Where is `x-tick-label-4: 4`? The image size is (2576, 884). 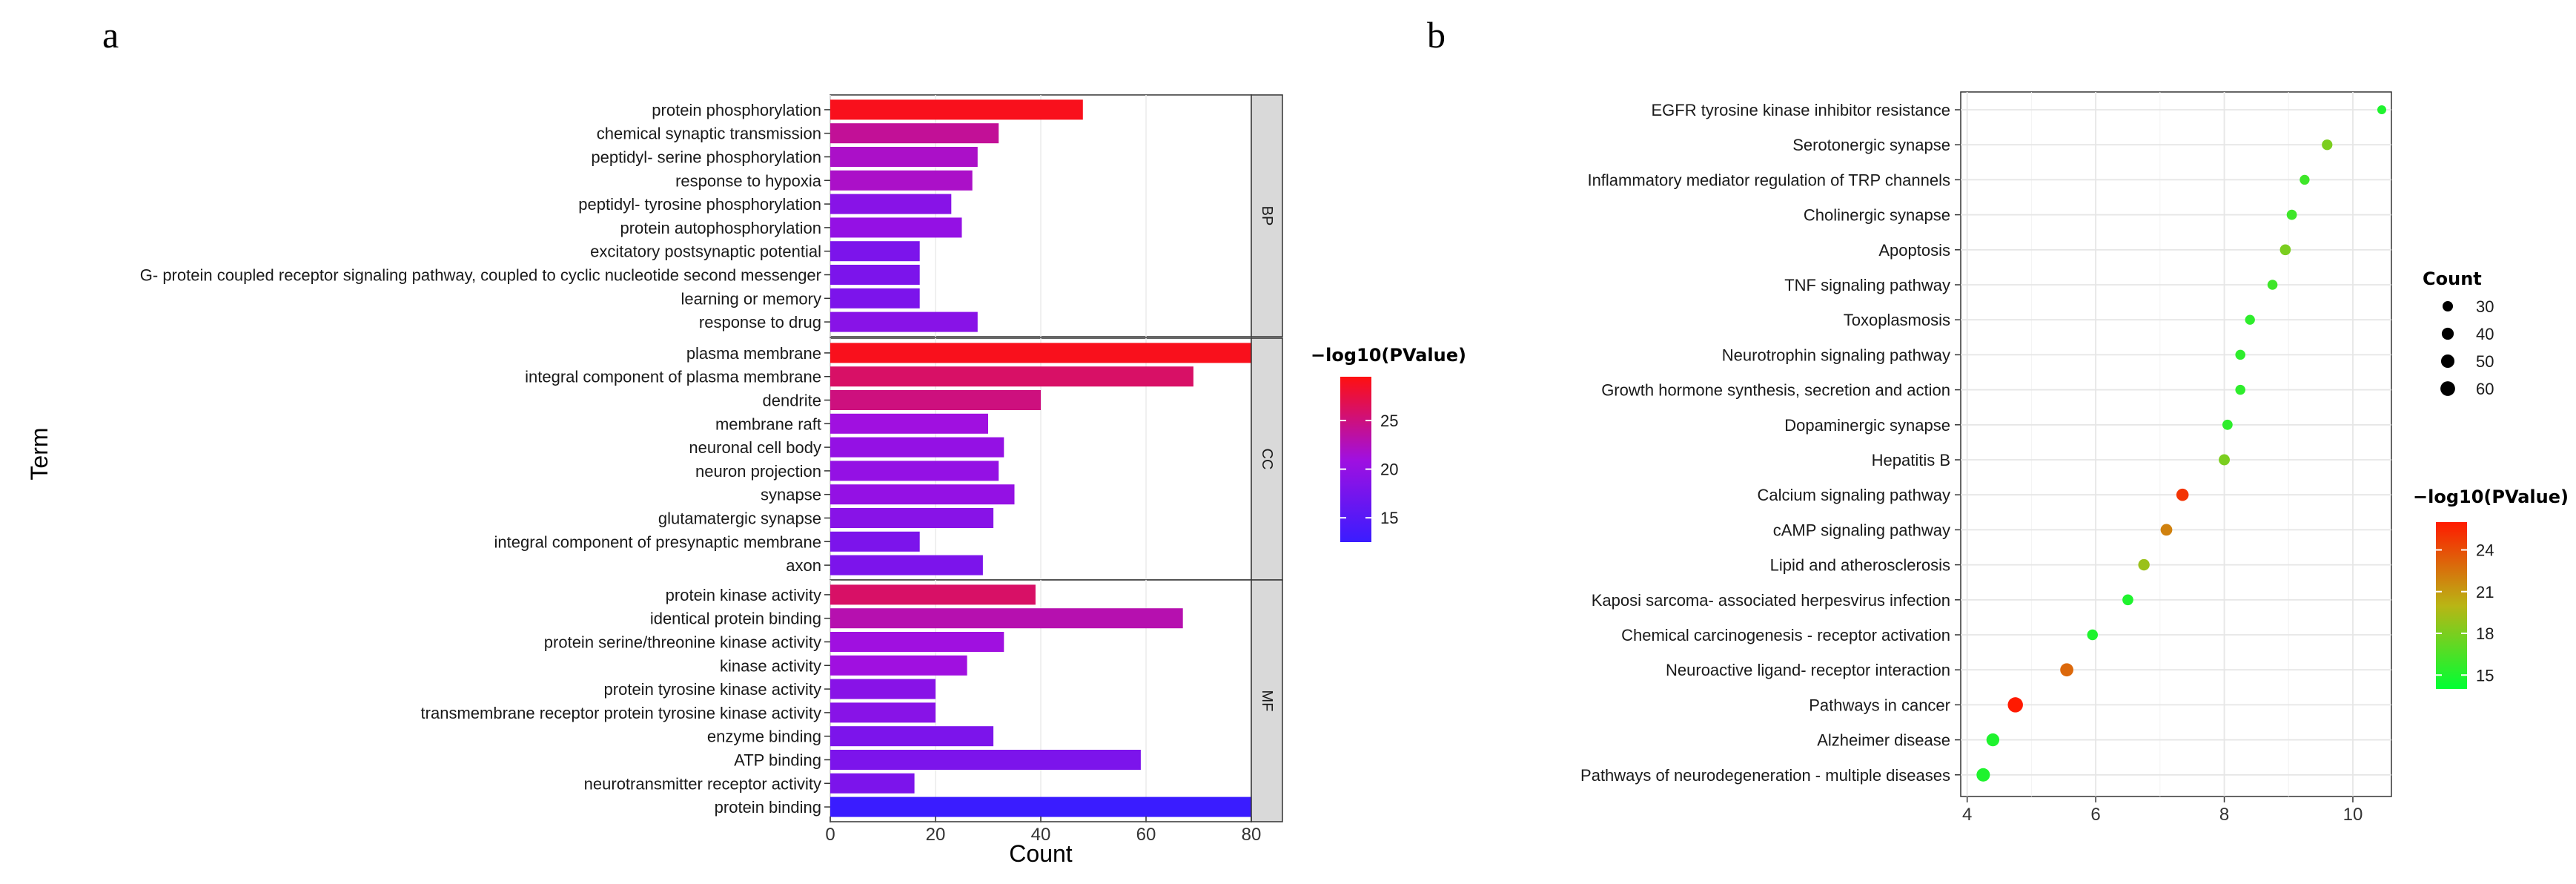 x-tick-label-4: 4 is located at coordinates (1967, 815).